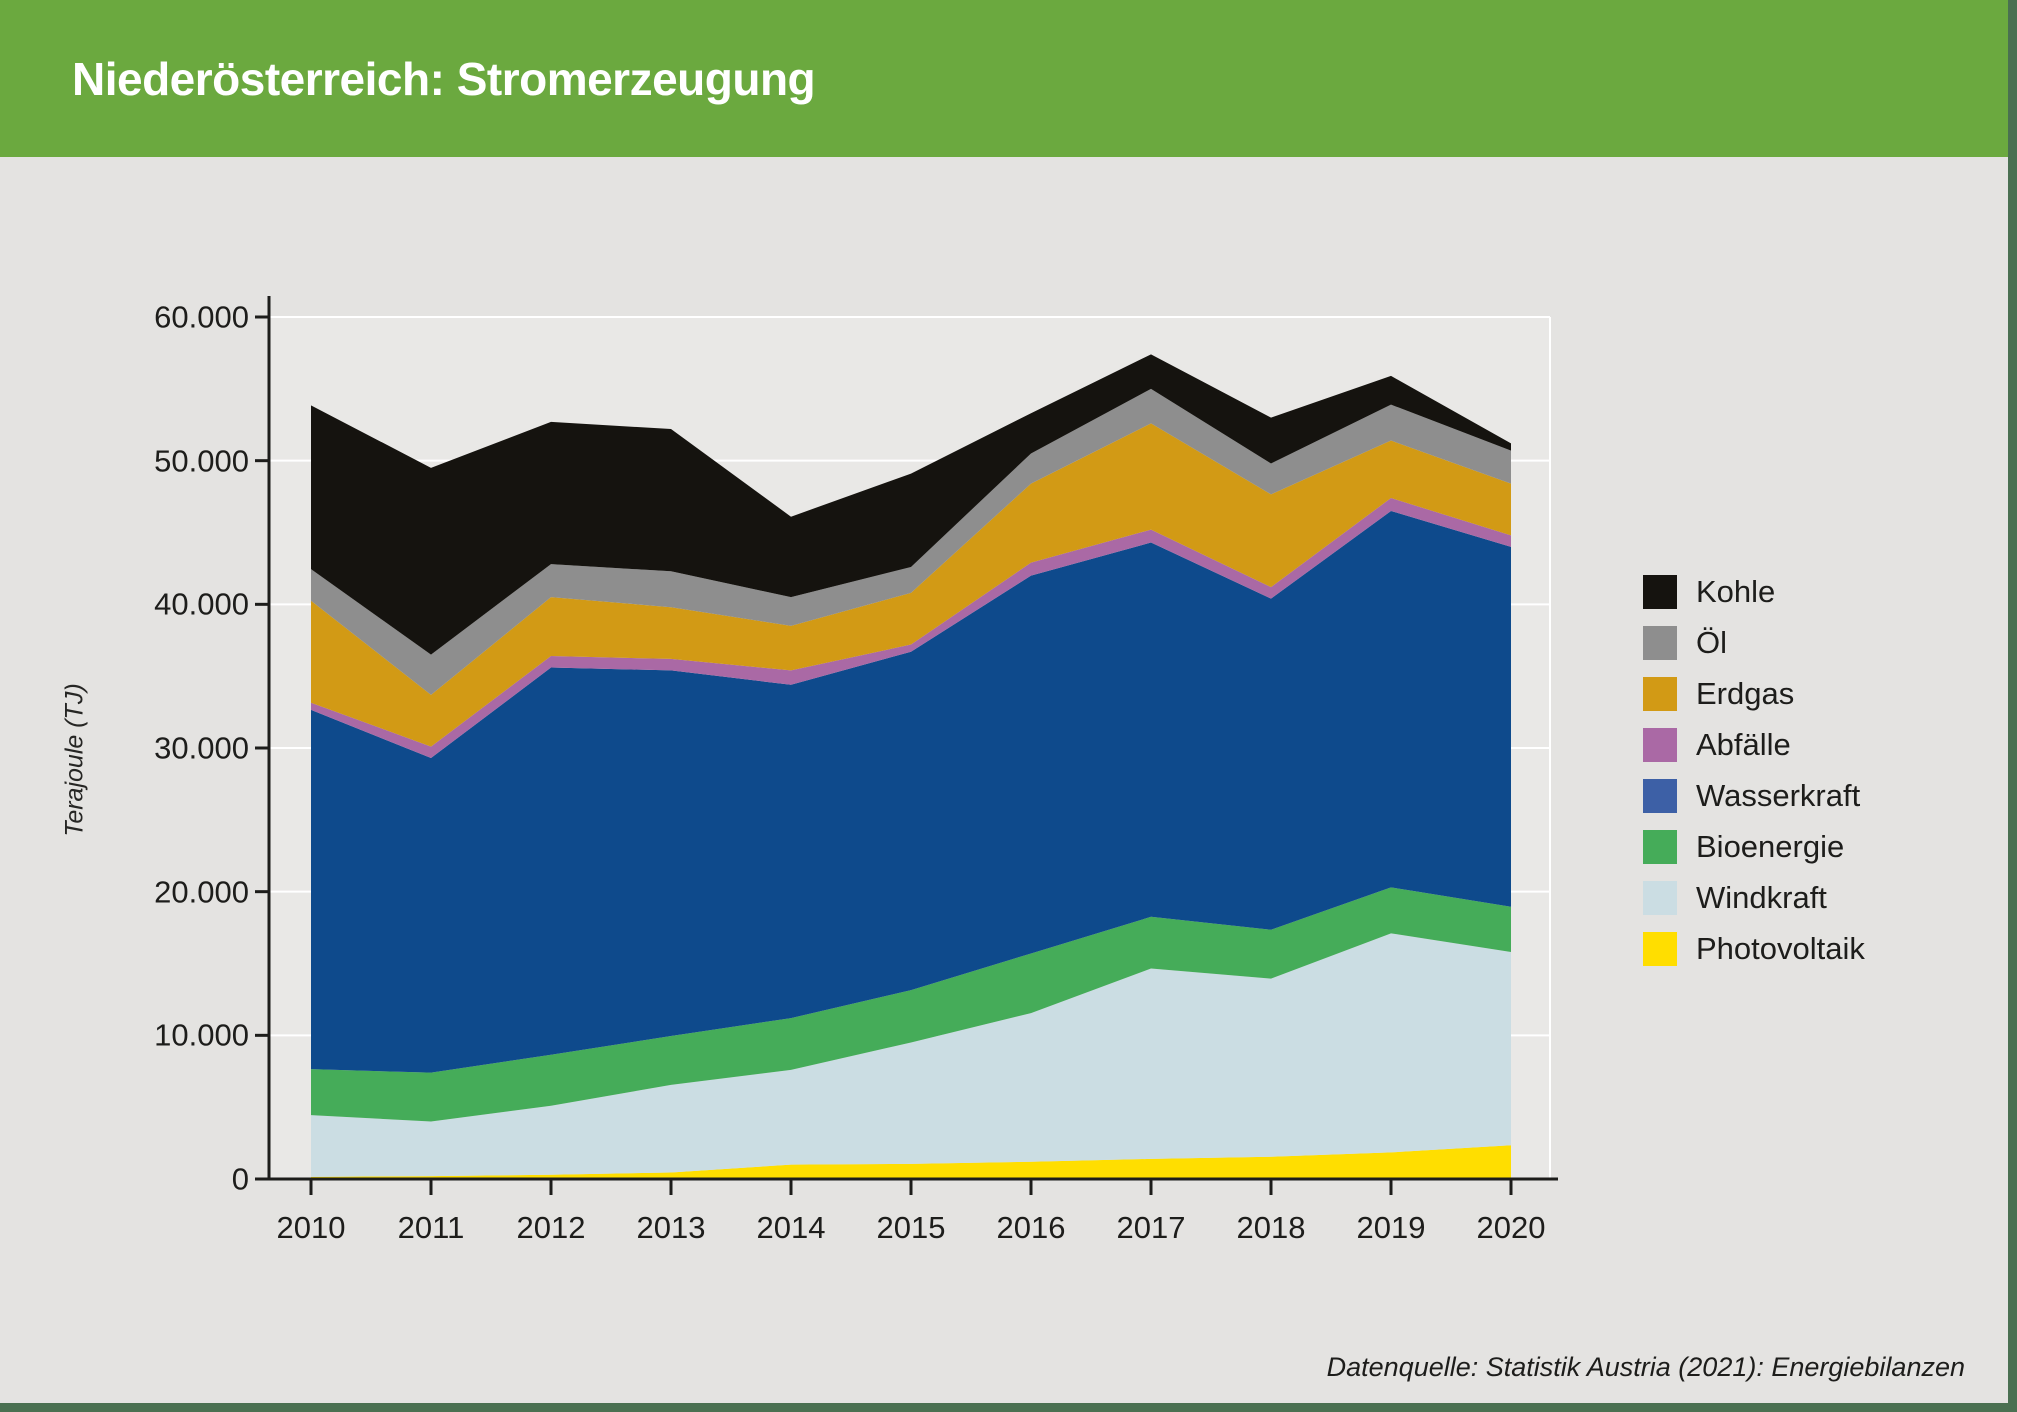  Describe the element at coordinates (791, 1227) in the screenshot. I see `x-tick-label-2014: 2014` at that location.